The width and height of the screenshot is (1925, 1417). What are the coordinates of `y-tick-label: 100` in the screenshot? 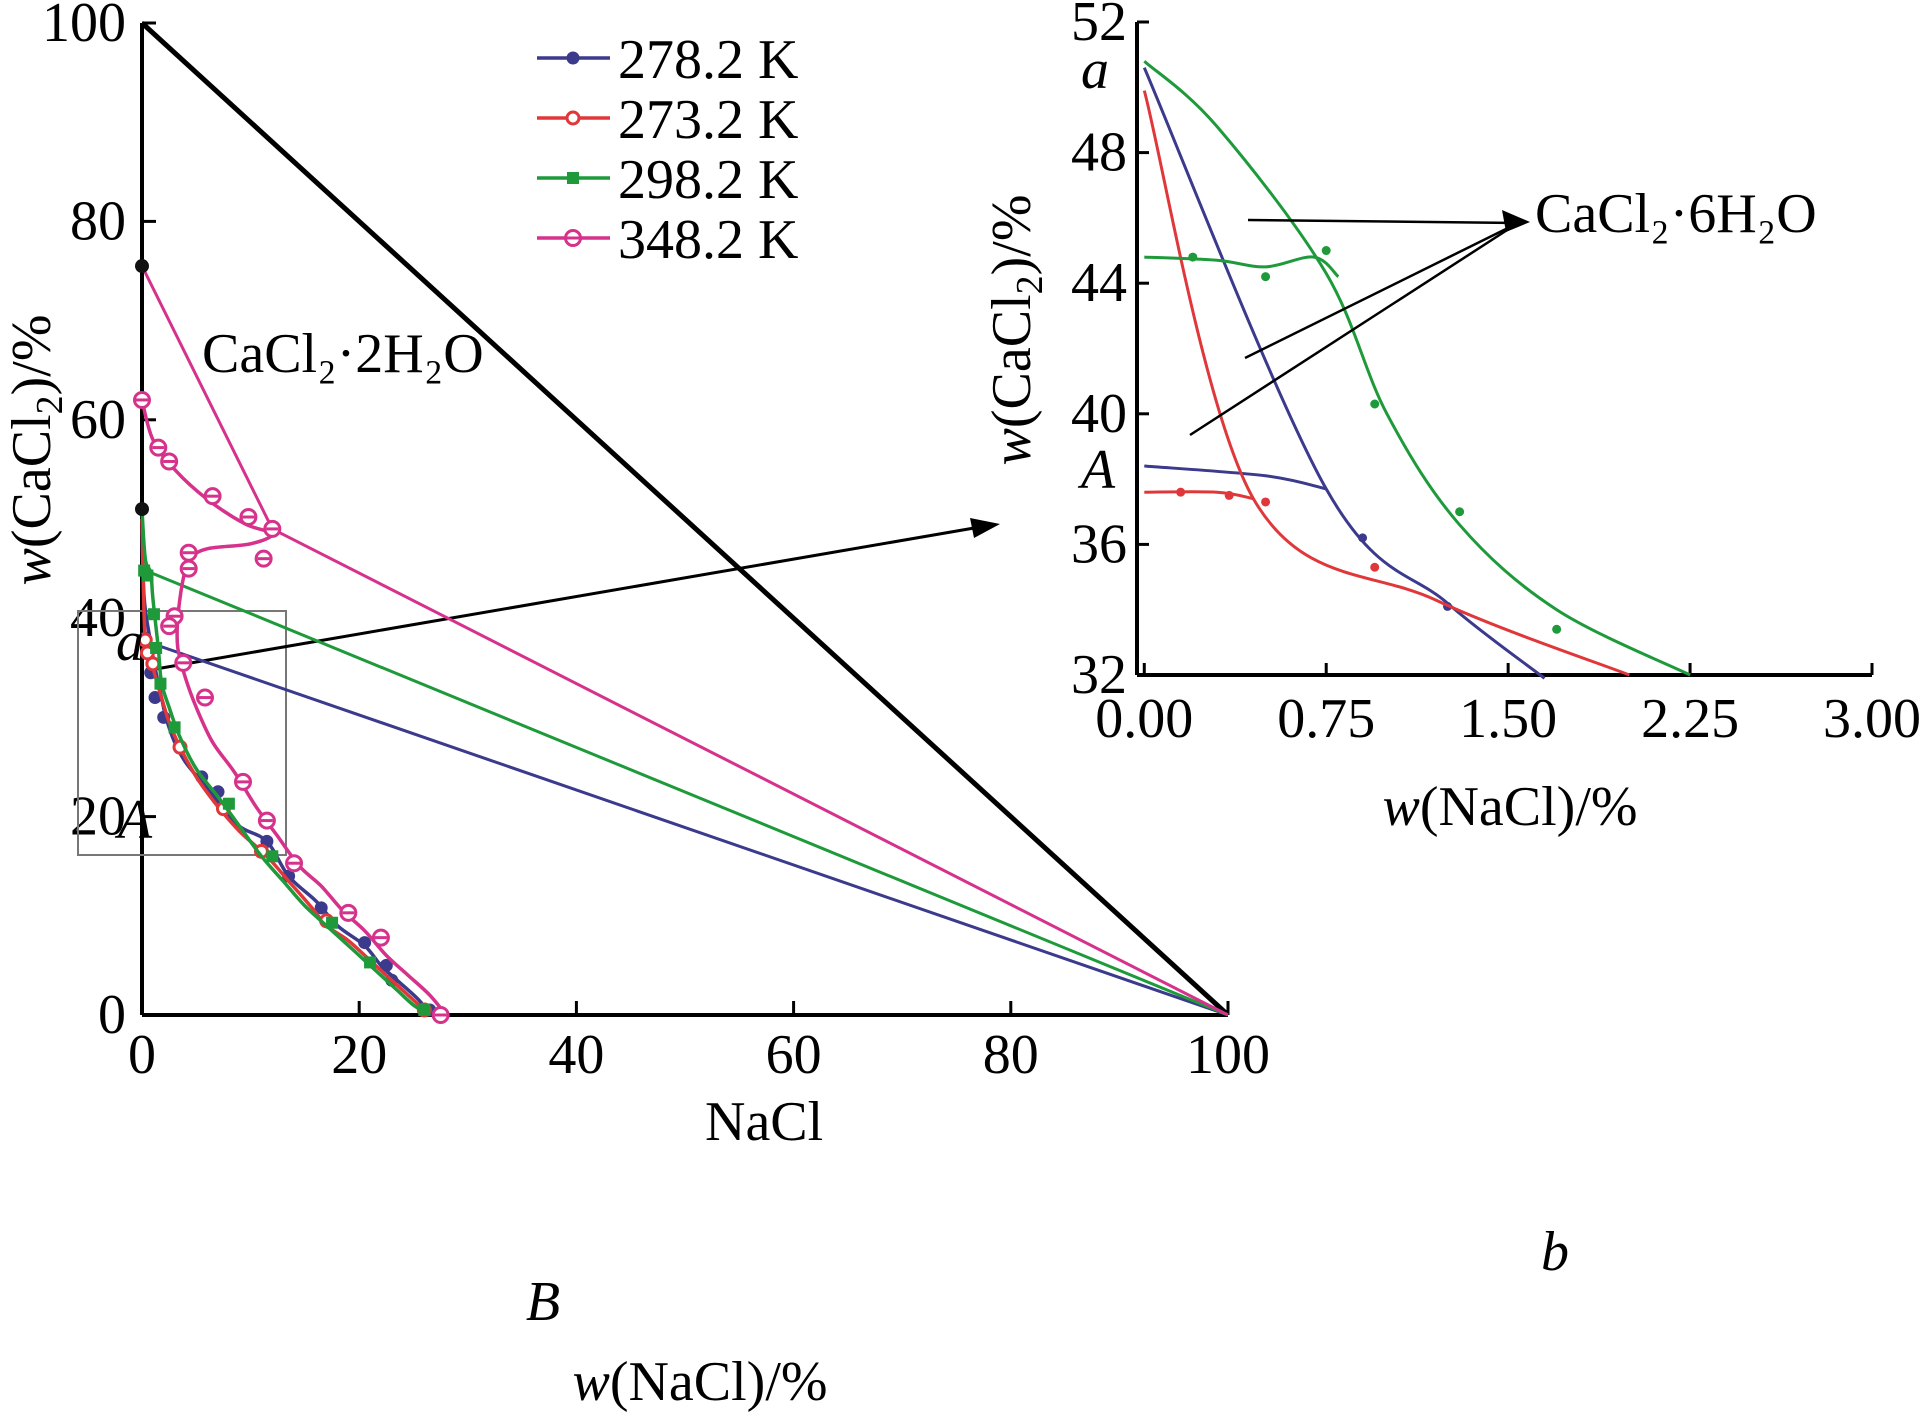 It's located at (84, 27).